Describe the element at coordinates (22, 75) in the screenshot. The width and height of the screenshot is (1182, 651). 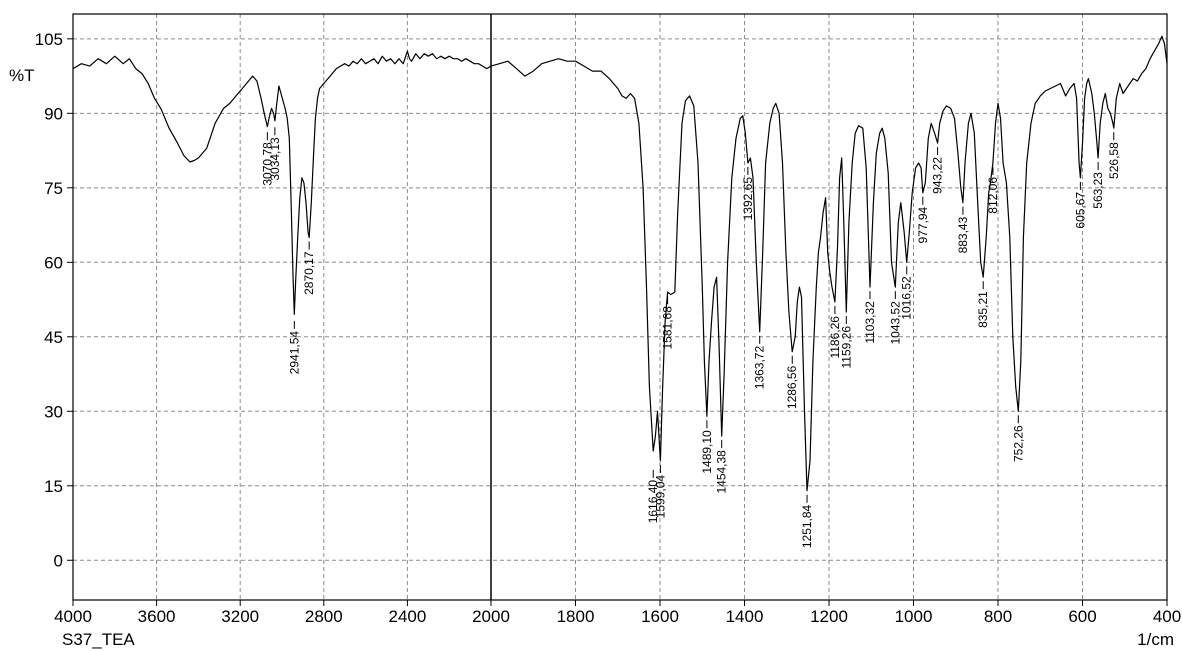
I see `y-axis-label: %T` at that location.